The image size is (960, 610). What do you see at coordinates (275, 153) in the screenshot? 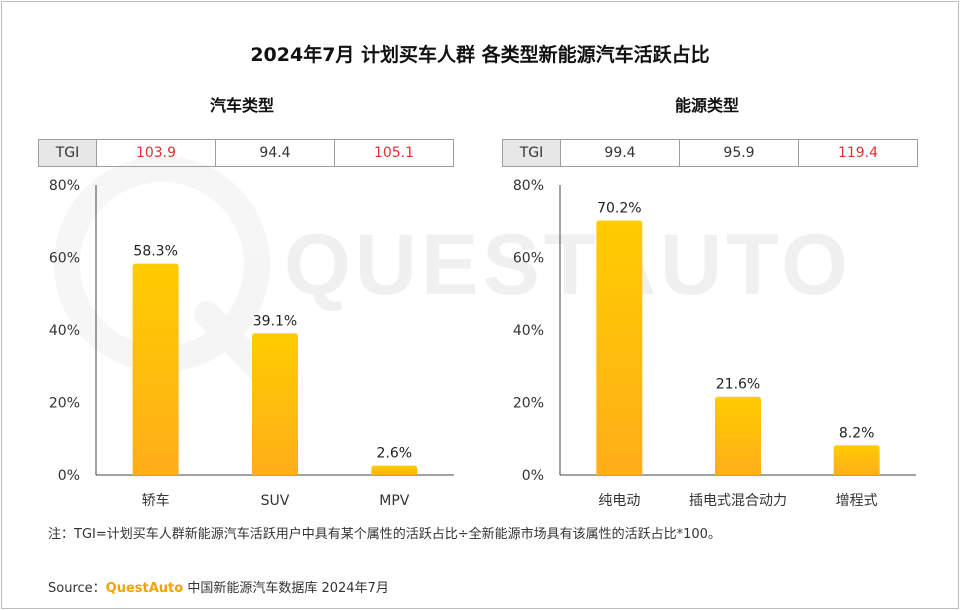
I see `tgi-value-suv: 94.4` at bounding box center [275, 153].